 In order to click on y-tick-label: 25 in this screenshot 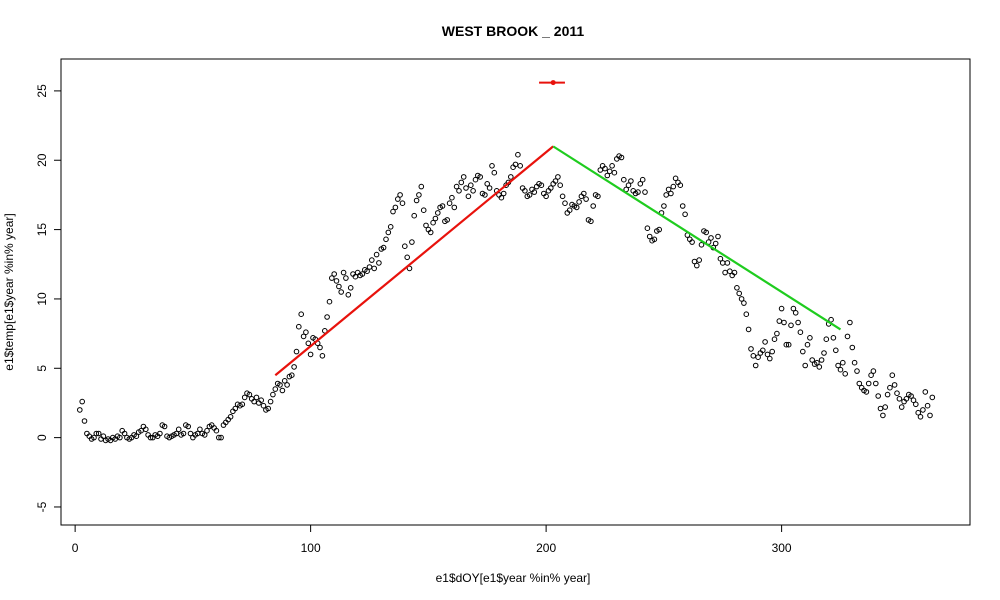, I will do `click(42, 91)`.